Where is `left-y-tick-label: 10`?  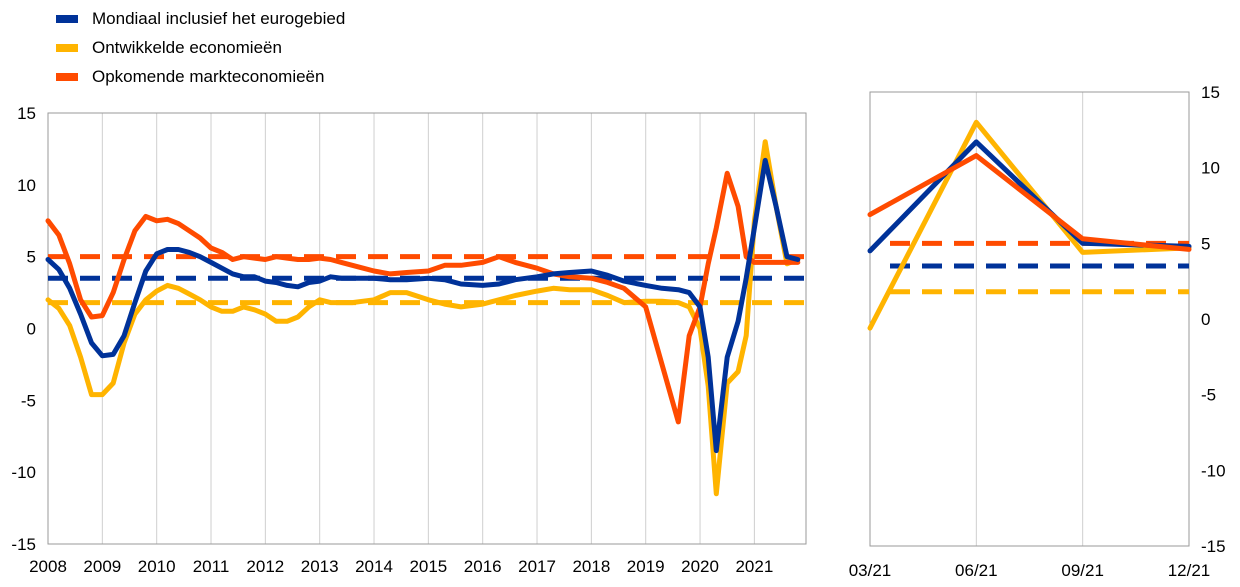
left-y-tick-label: 10 is located at coordinates (26, 185).